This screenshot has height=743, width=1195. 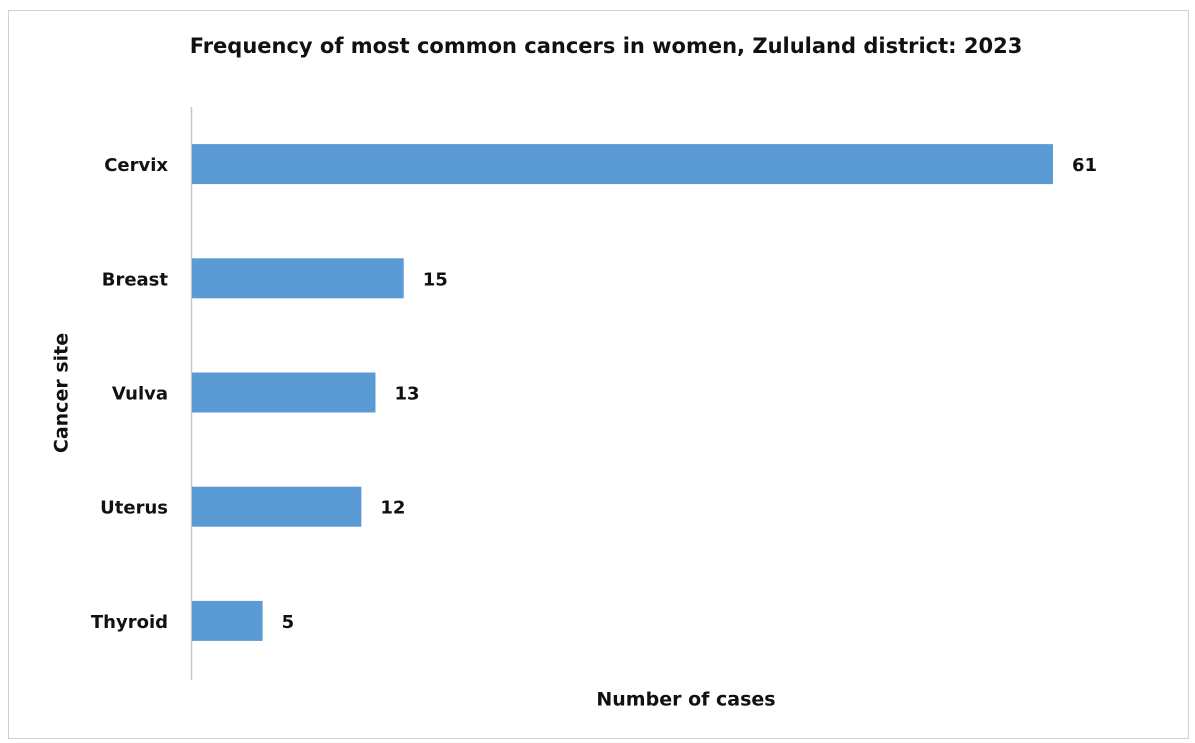 What do you see at coordinates (140, 394) in the screenshot?
I see `y-tick-label: Vulva` at bounding box center [140, 394].